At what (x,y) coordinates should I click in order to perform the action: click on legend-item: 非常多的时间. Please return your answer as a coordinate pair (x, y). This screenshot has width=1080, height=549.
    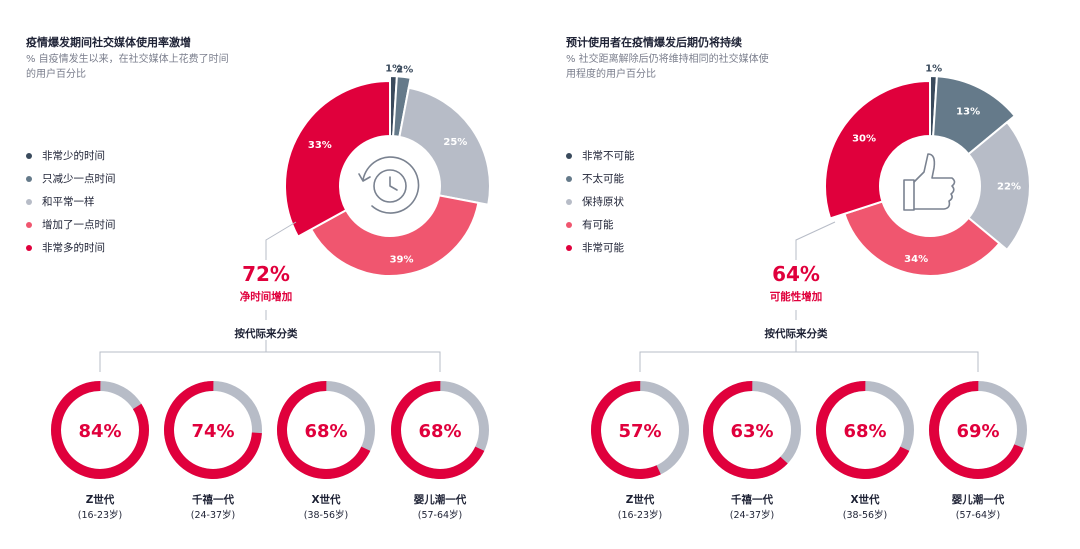
    Looking at the image, I should click on (71, 247).